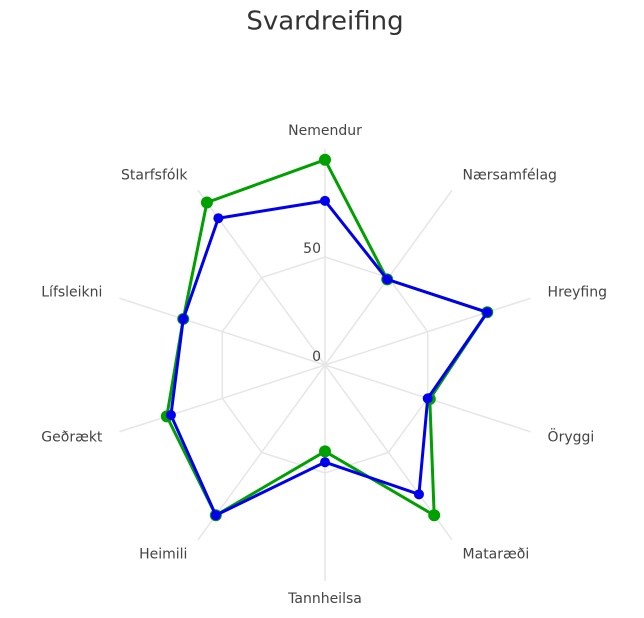 The width and height of the screenshot is (644, 618). I want to click on axis-label: Öryggi, so click(571, 436).